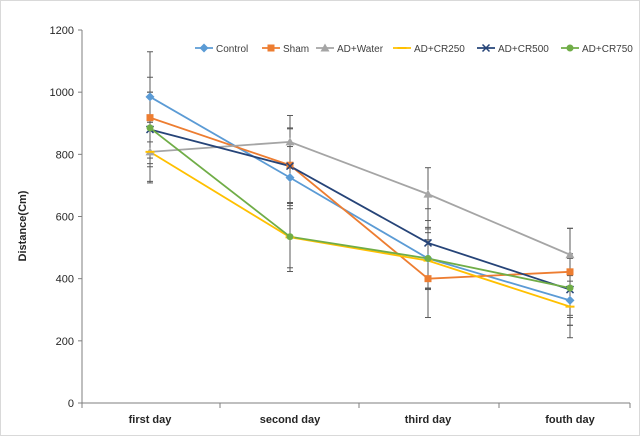 The width and height of the screenshot is (640, 441). I want to click on legend-label: AD+CR750, so click(607, 49).